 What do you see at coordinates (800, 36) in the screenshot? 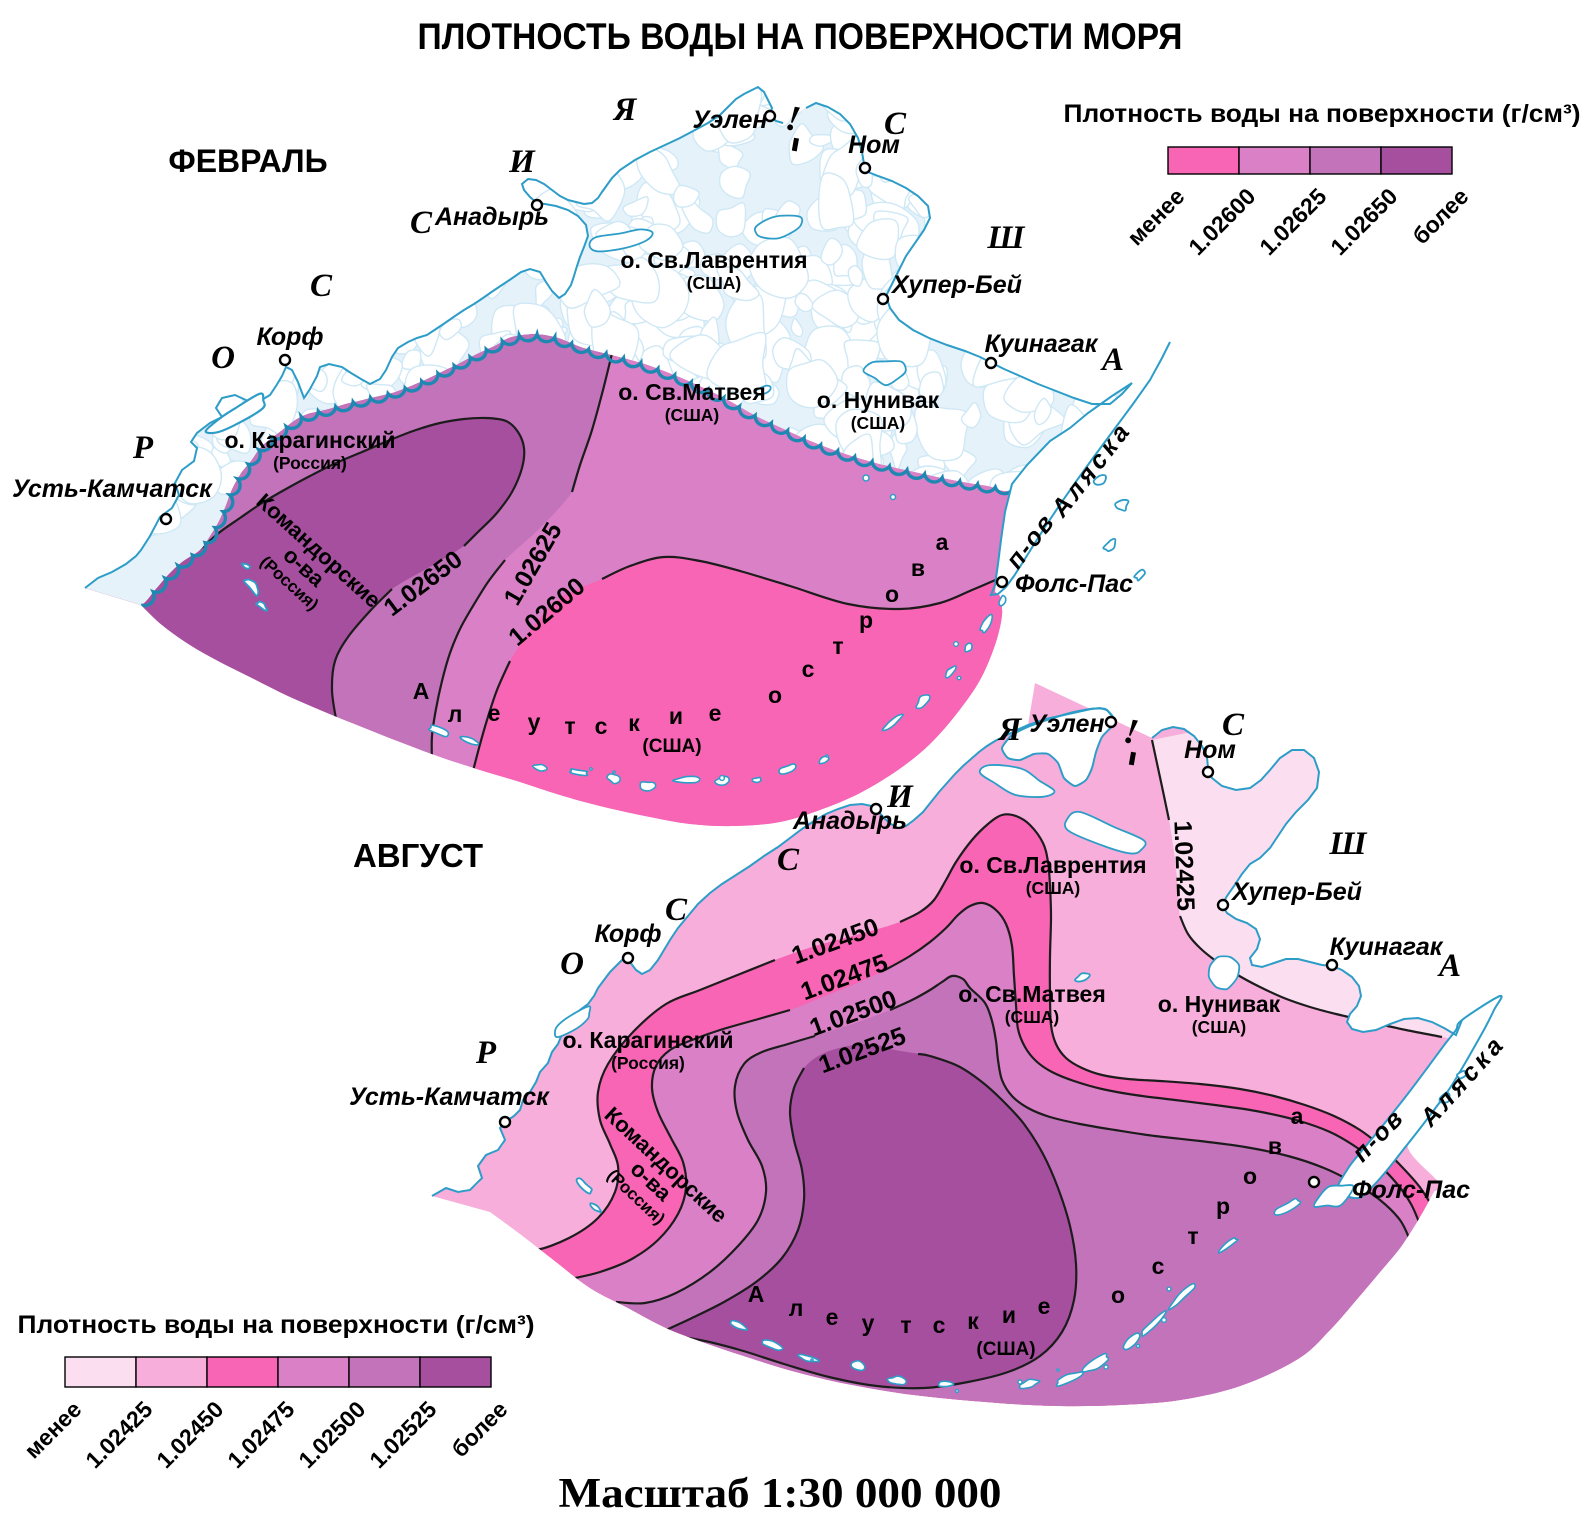
I see `svg-text:ПЛОТНОСТЬ ВОДЫ НА ПОВЕРХНОСТИ: ПЛОТНОСТЬ ВОДЫ НА ПОВЕРХНОСТИ МОРЯ` at bounding box center [800, 36].